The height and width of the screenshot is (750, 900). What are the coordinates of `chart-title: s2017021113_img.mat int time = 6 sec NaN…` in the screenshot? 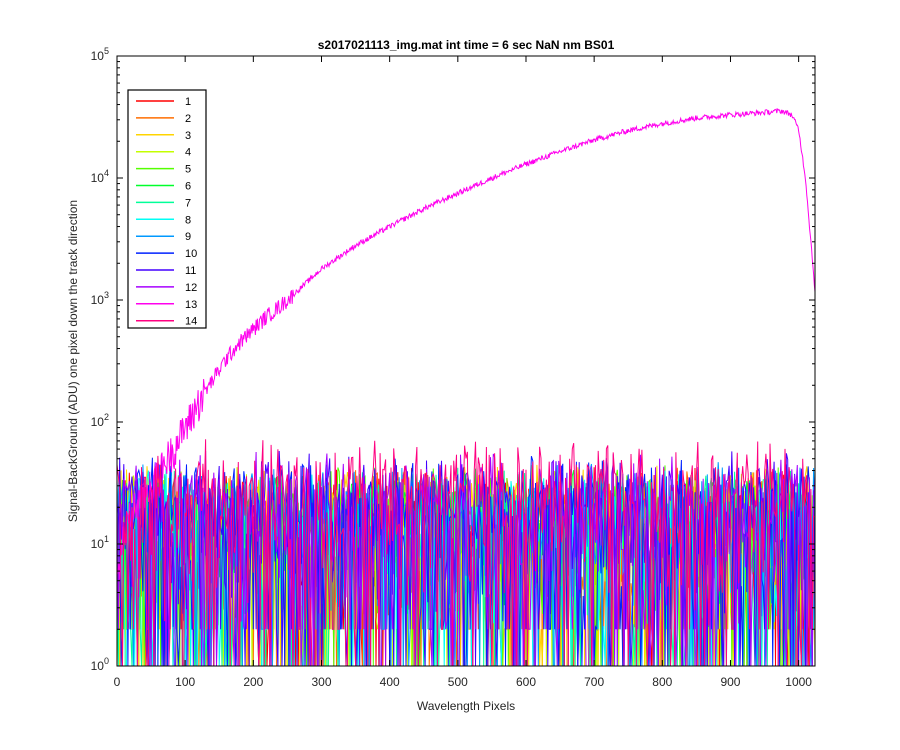 It's located at (466, 45).